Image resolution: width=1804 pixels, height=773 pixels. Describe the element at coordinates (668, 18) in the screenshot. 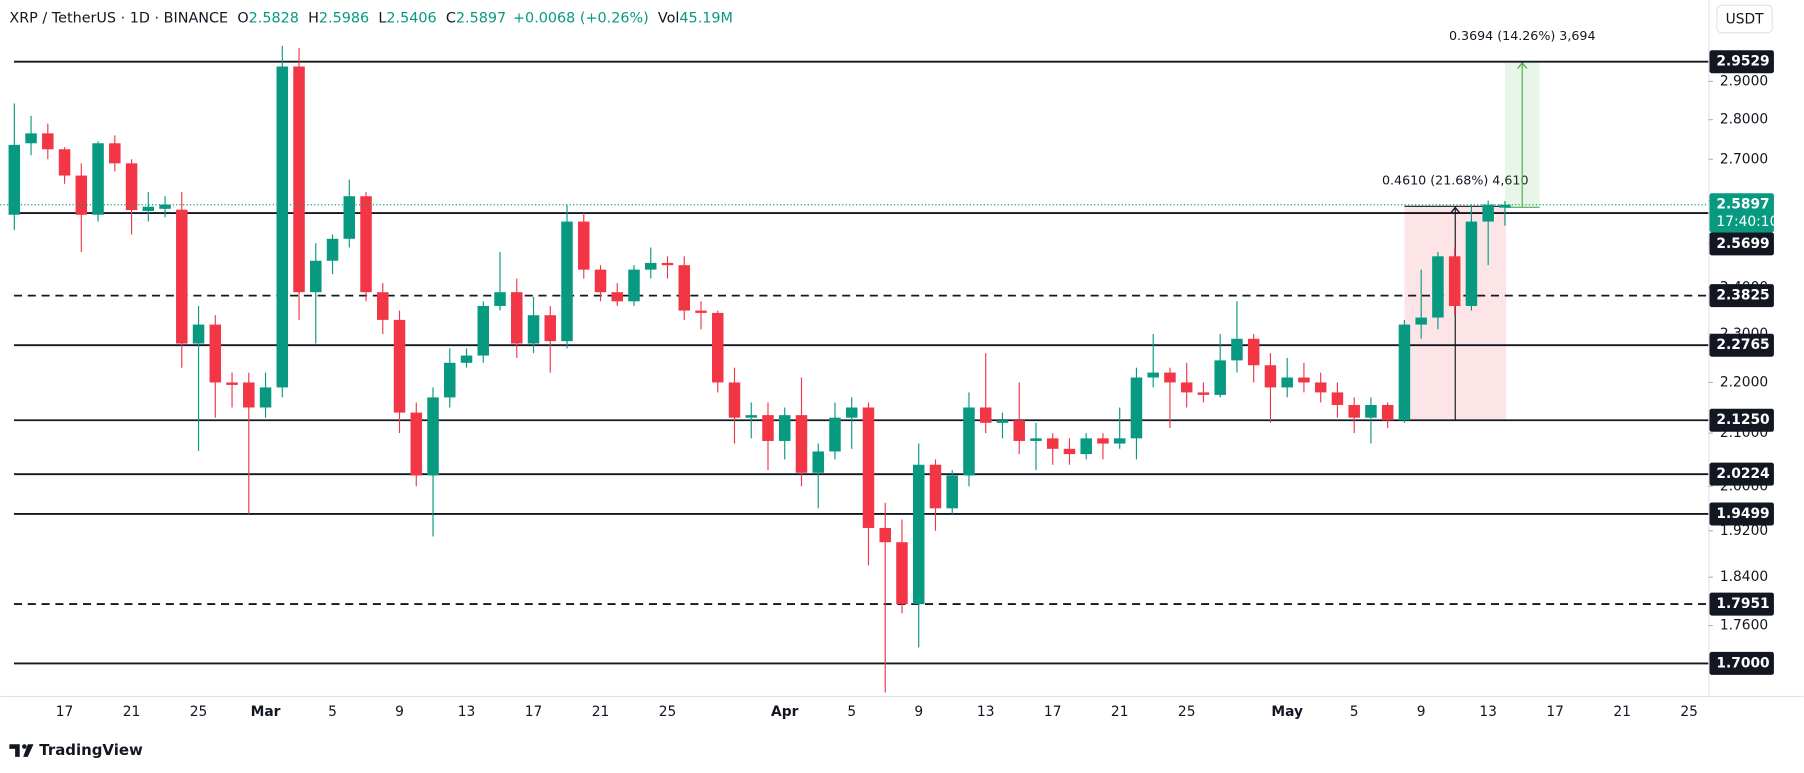

I see `volume-key: Vol` at that location.